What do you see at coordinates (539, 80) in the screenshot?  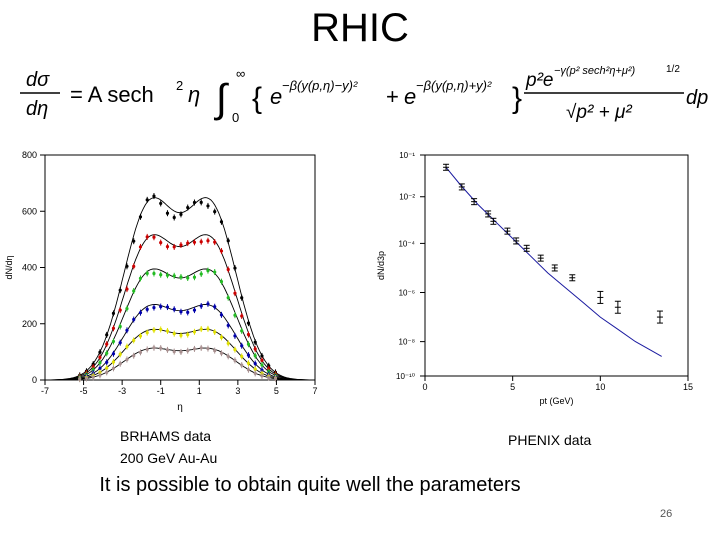 I see `formula-frac-num: p²e` at bounding box center [539, 80].